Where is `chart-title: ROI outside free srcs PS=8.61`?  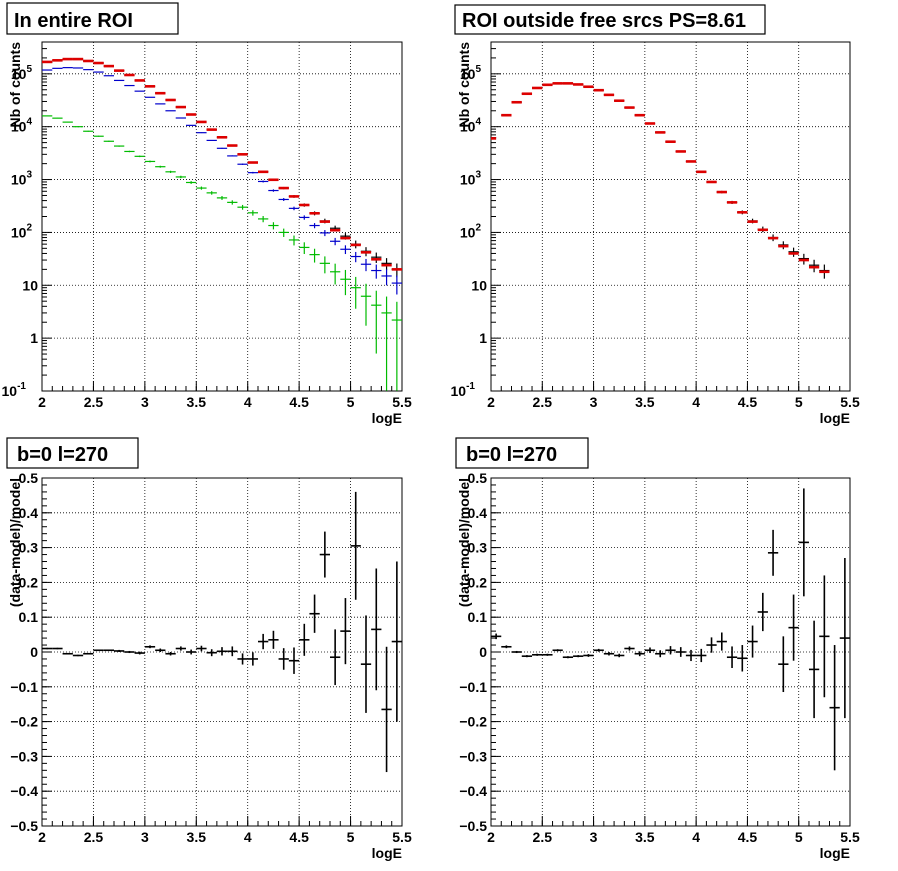 chart-title: ROI outside free srcs PS=8.61 is located at coordinates (604, 21).